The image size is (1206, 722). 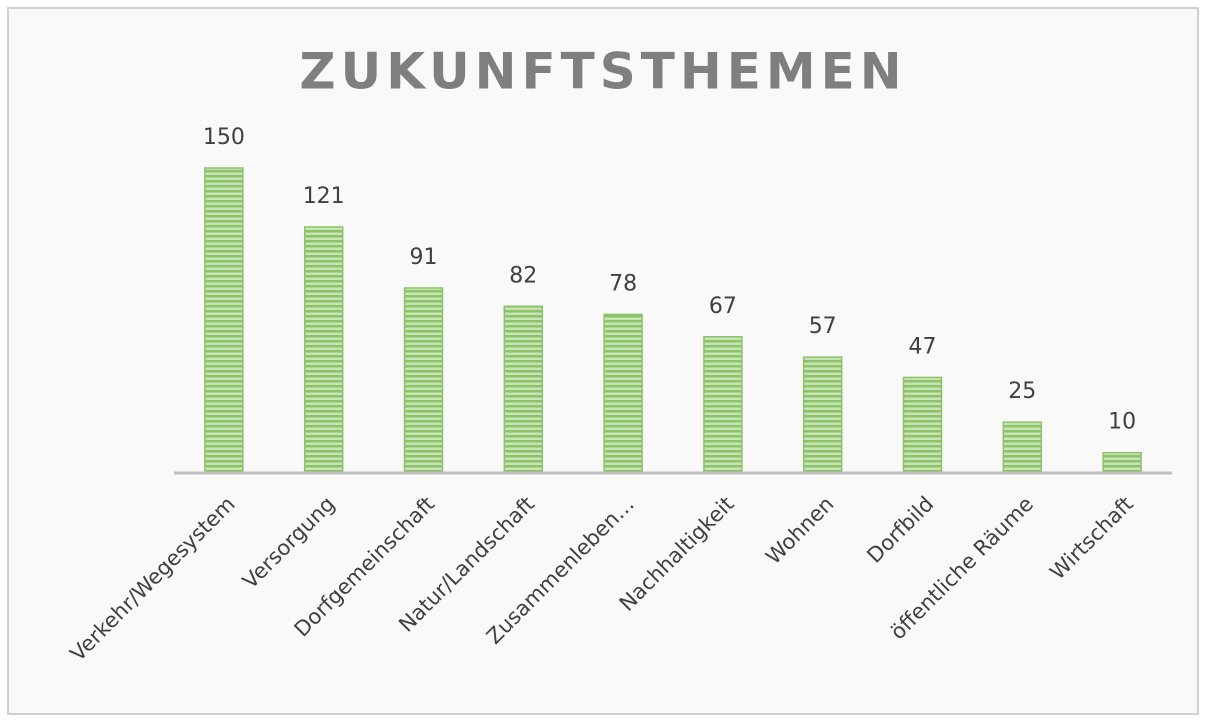 What do you see at coordinates (324, 196) in the screenshot?
I see `data-label: 121` at bounding box center [324, 196].